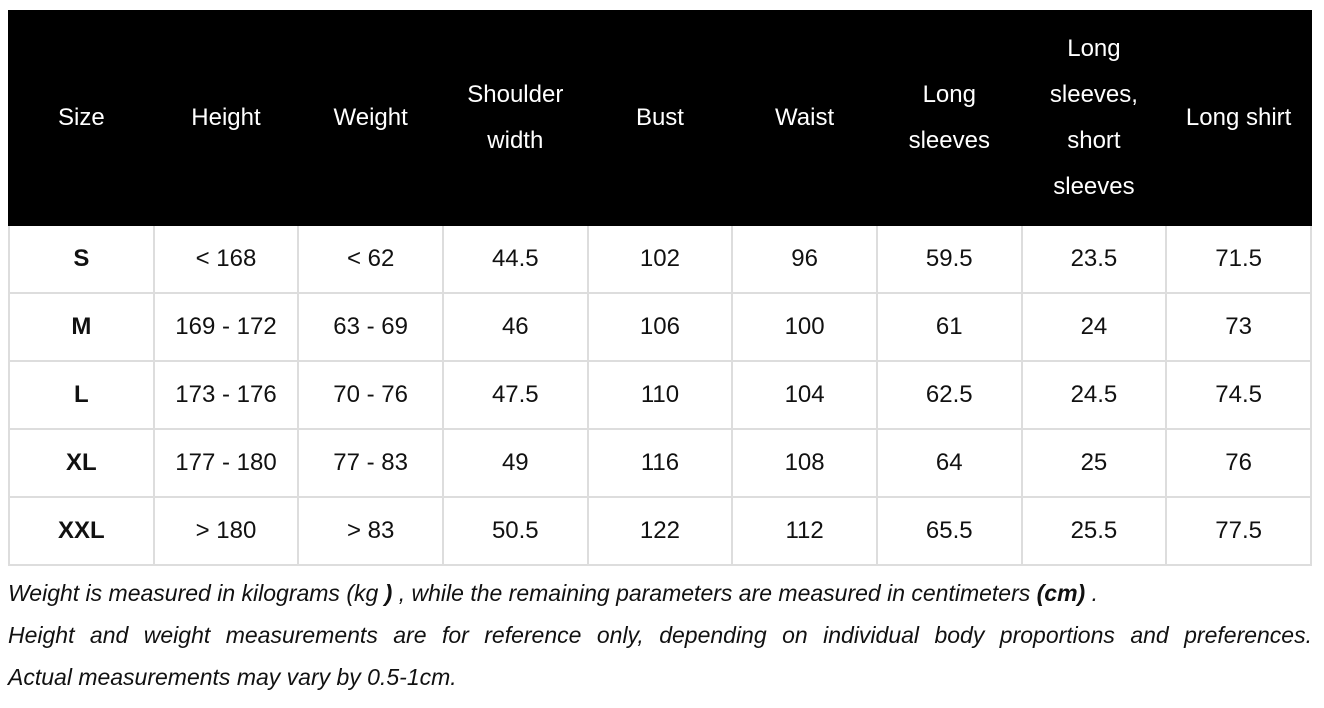  What do you see at coordinates (1094, 531) in the screenshot?
I see `table-cell: 25.5` at bounding box center [1094, 531].